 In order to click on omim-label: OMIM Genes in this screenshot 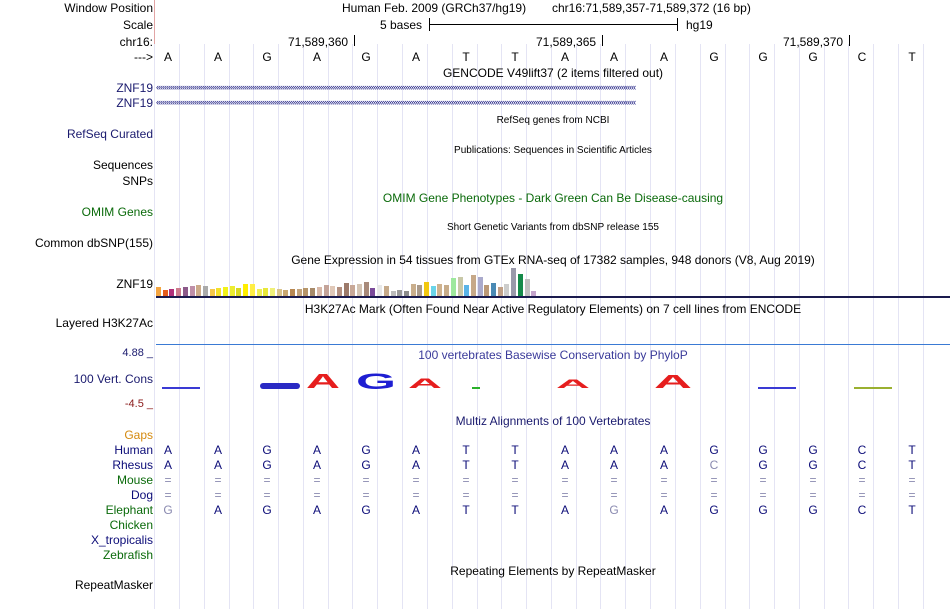, I will do `click(117, 212)`.